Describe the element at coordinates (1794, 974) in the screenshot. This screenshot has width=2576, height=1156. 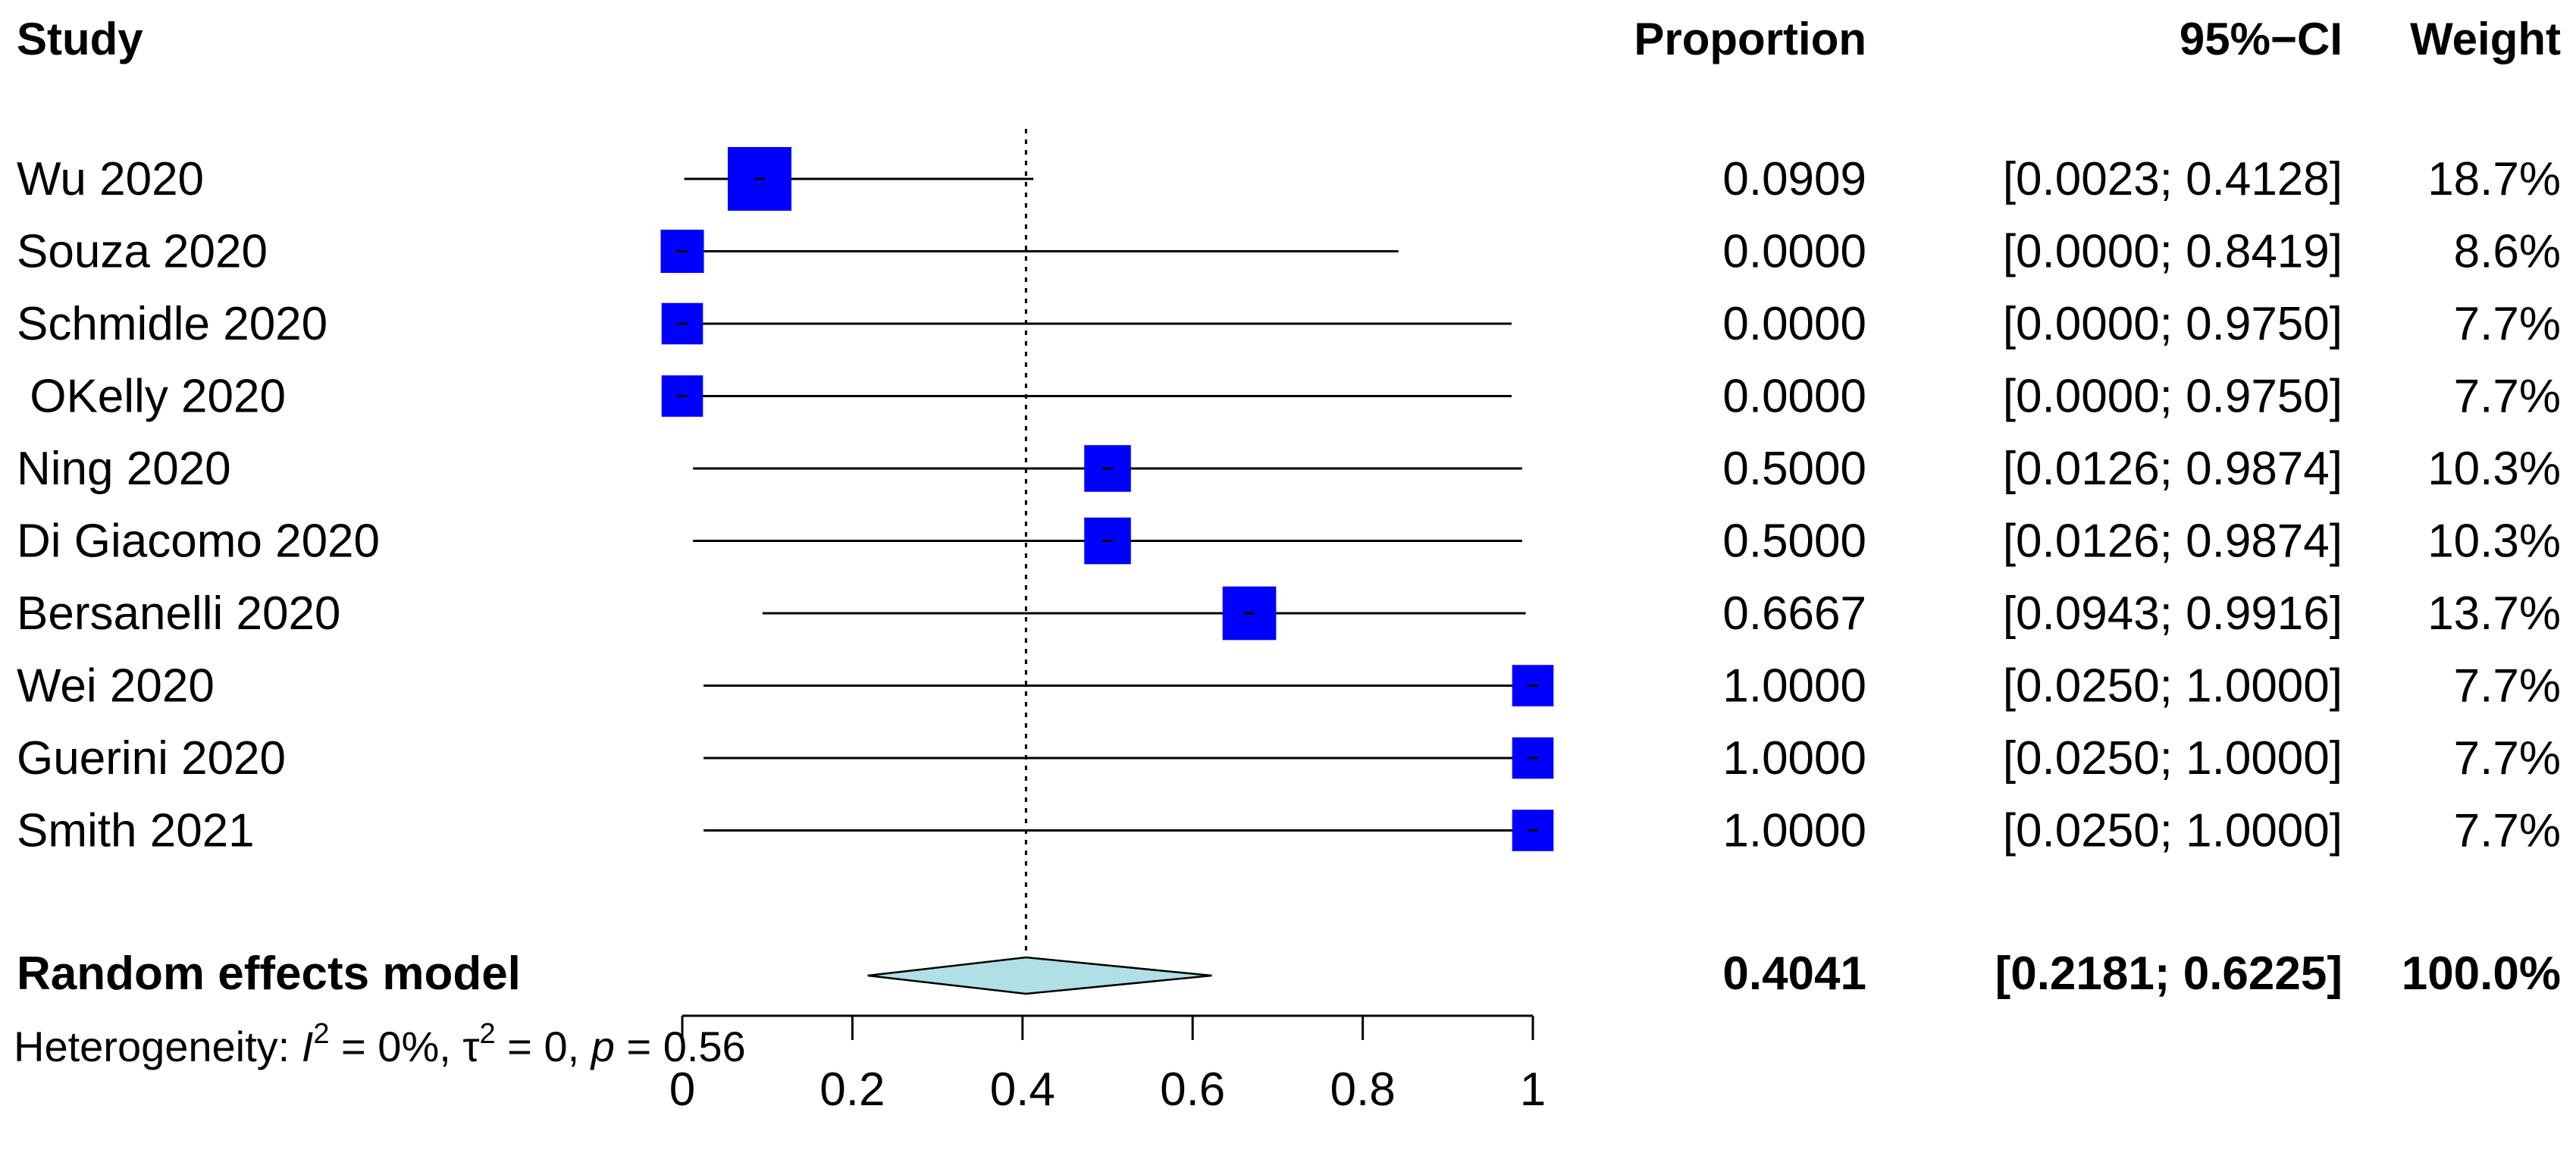
I see `summary-proportion: 0.4041` at that location.